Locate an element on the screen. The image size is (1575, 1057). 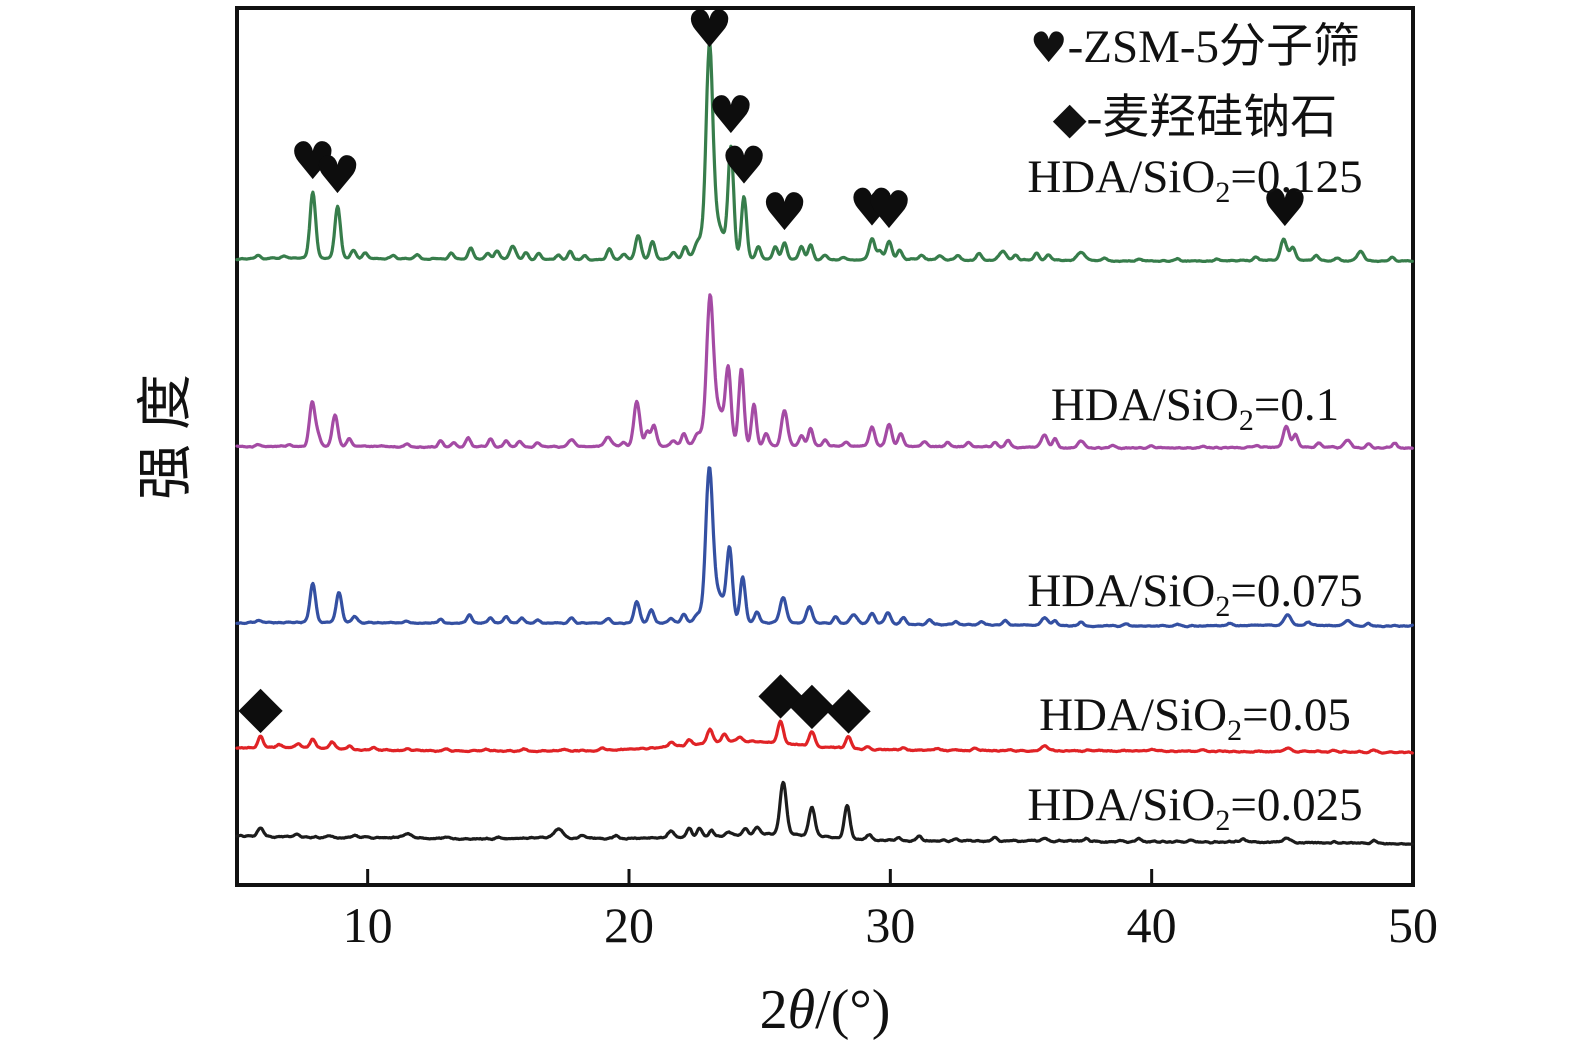
x-axis-title-theta: θ is located at coordinates (801, 1010).